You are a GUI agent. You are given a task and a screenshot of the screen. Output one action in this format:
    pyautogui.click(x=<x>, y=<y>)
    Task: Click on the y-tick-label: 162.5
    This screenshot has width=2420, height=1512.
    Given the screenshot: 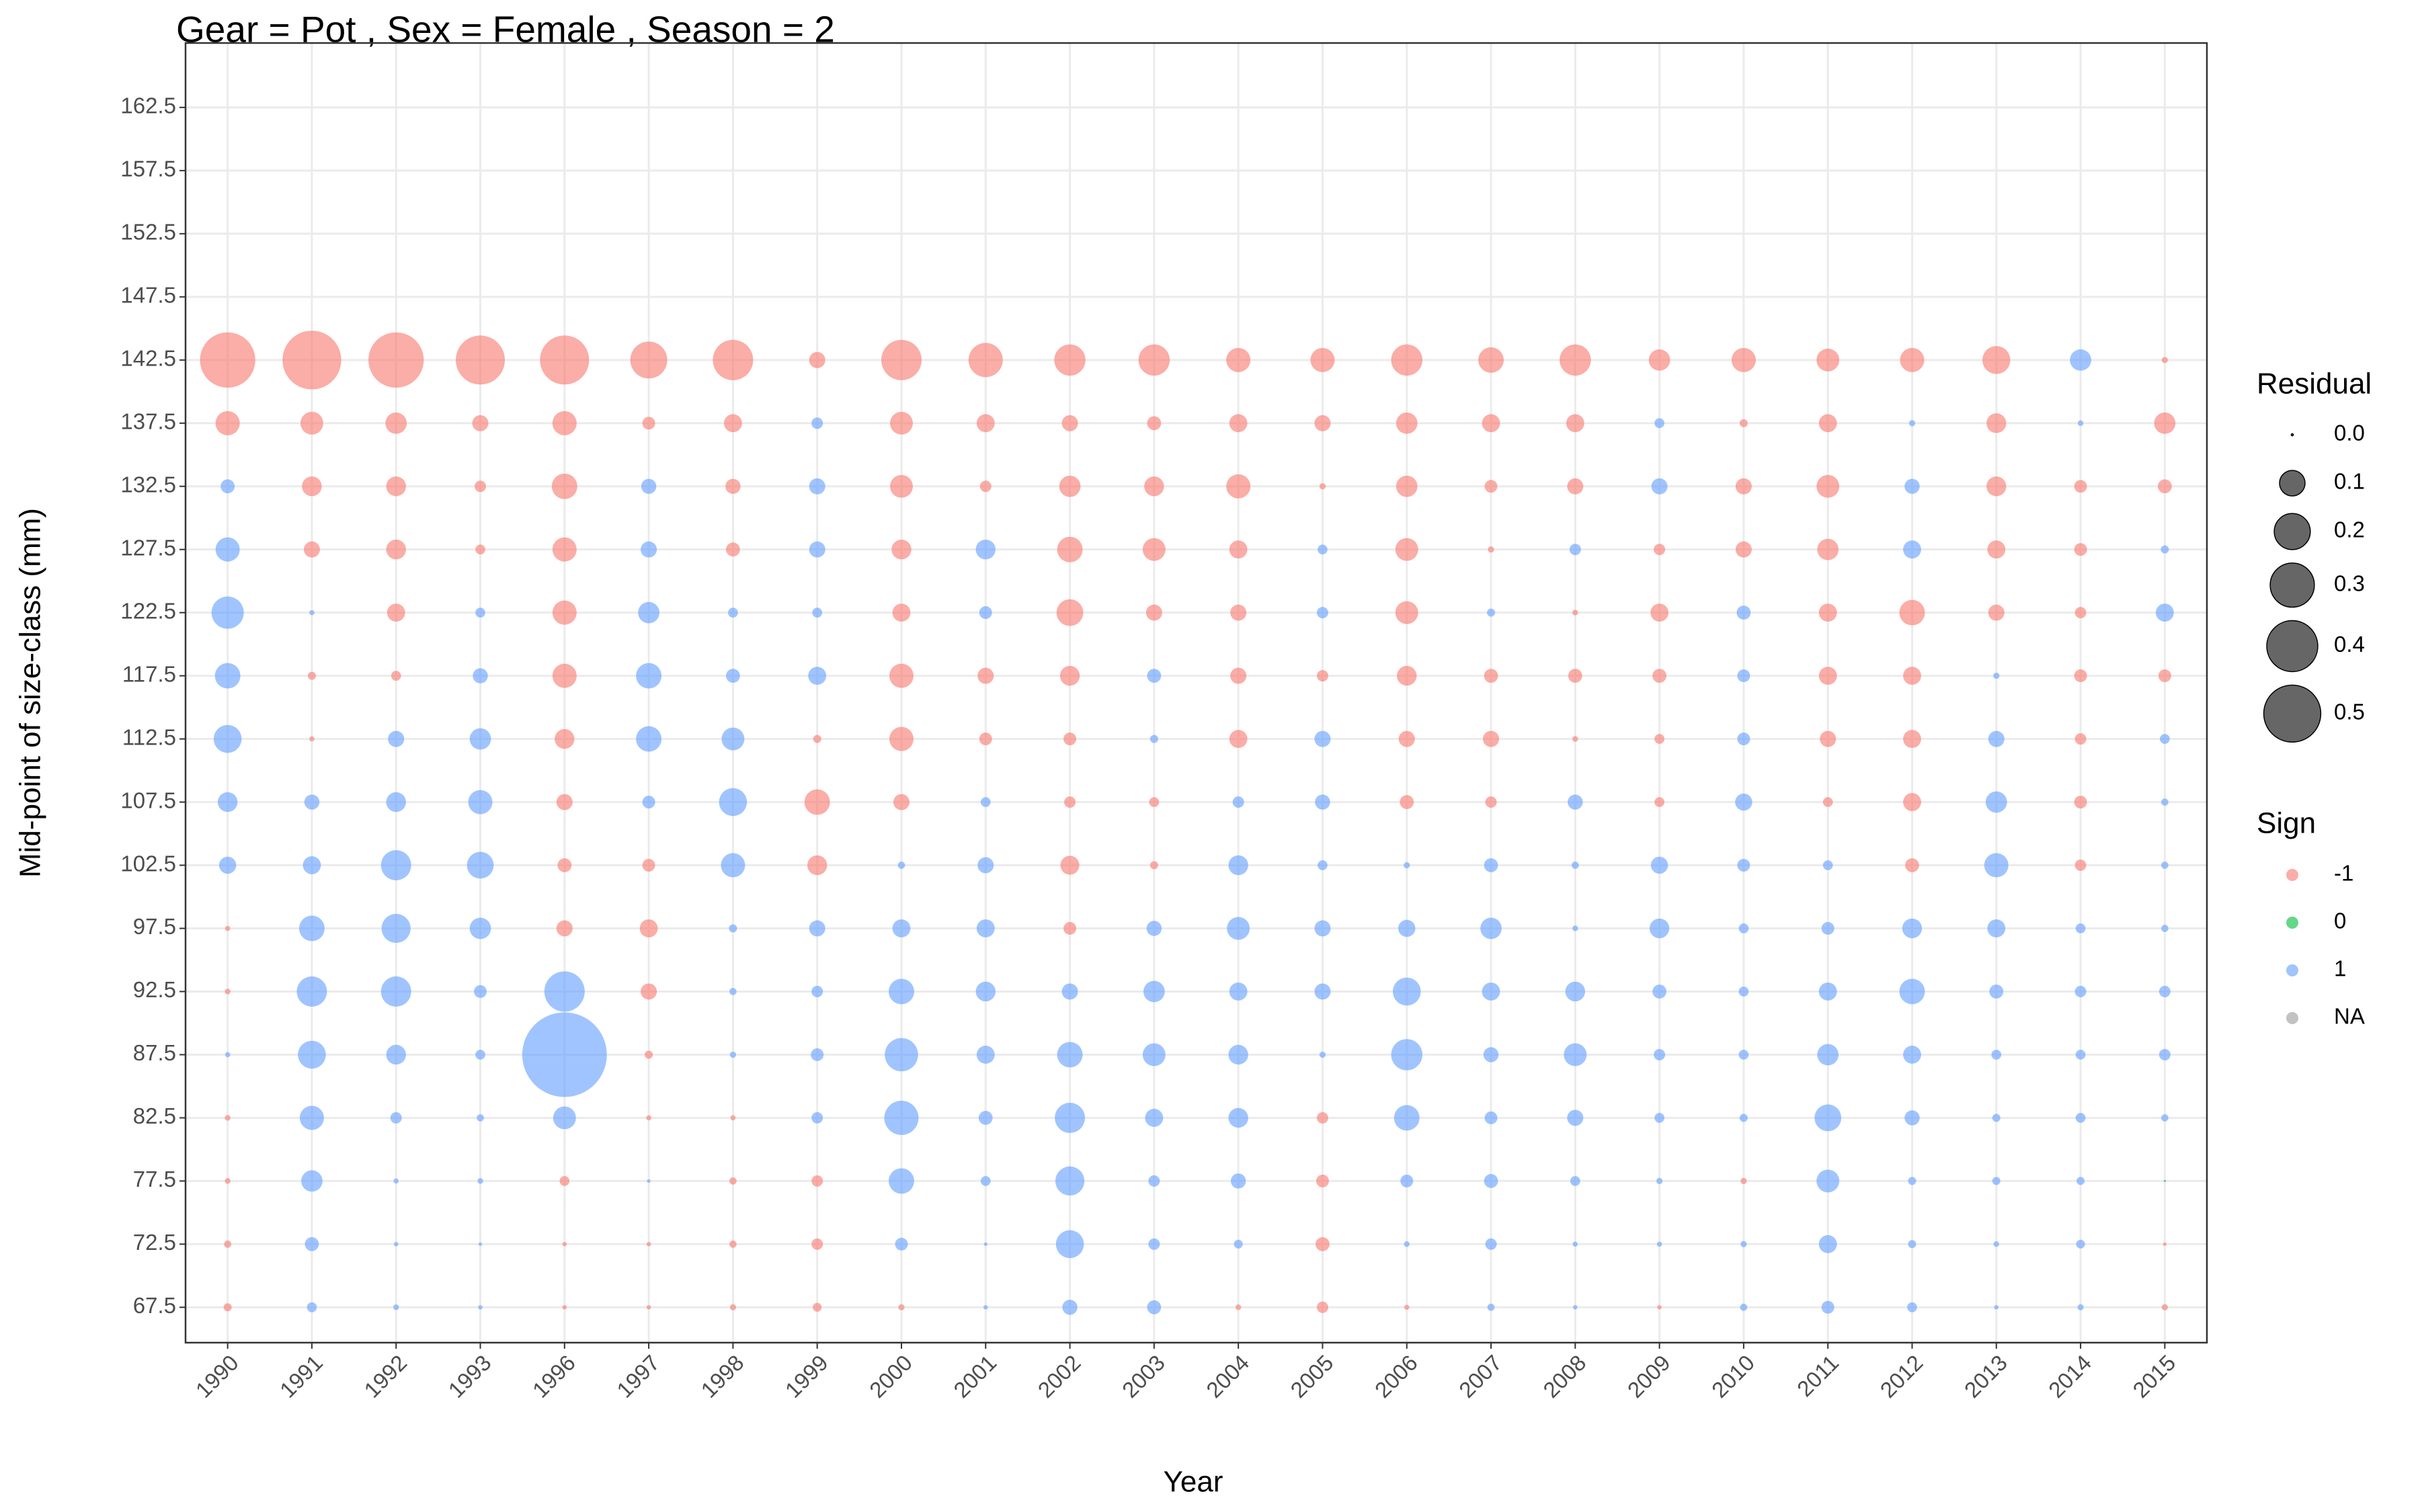 What is the action you would take?
    pyautogui.click(x=148, y=106)
    